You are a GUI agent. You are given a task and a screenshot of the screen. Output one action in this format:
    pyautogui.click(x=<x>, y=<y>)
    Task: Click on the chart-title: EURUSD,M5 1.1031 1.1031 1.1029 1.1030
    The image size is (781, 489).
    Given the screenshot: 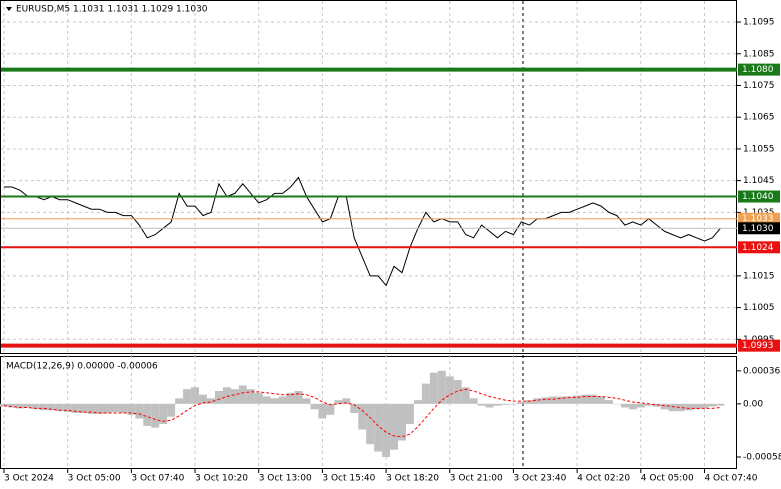 What is the action you would take?
    pyautogui.click(x=112, y=10)
    